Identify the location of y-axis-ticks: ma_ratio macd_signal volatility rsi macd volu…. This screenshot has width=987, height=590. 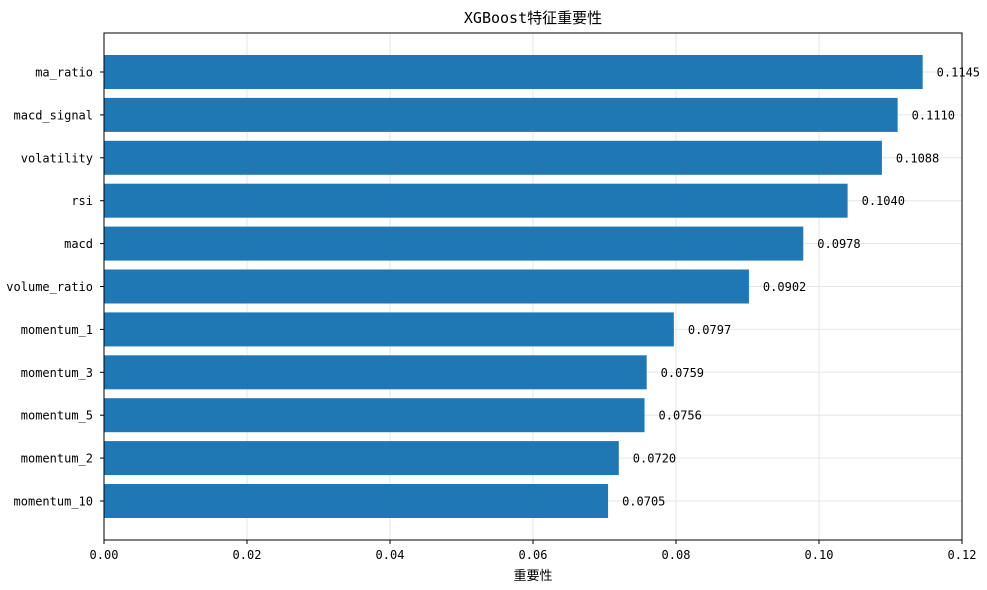
(55, 287).